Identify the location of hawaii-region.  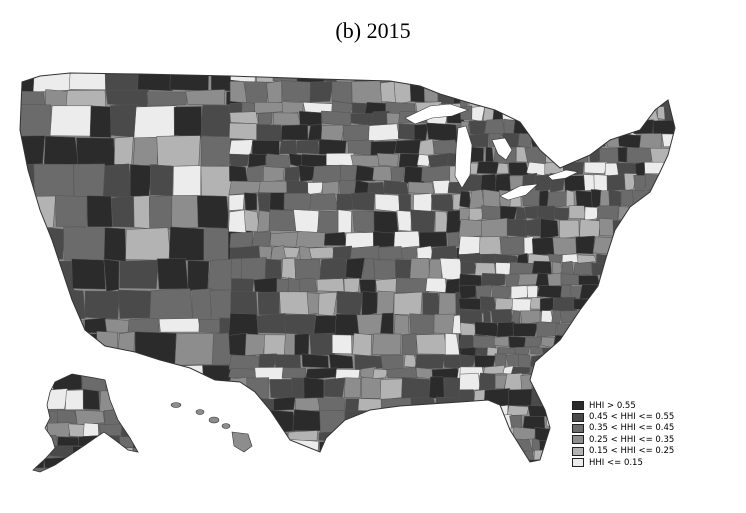
(211, 427).